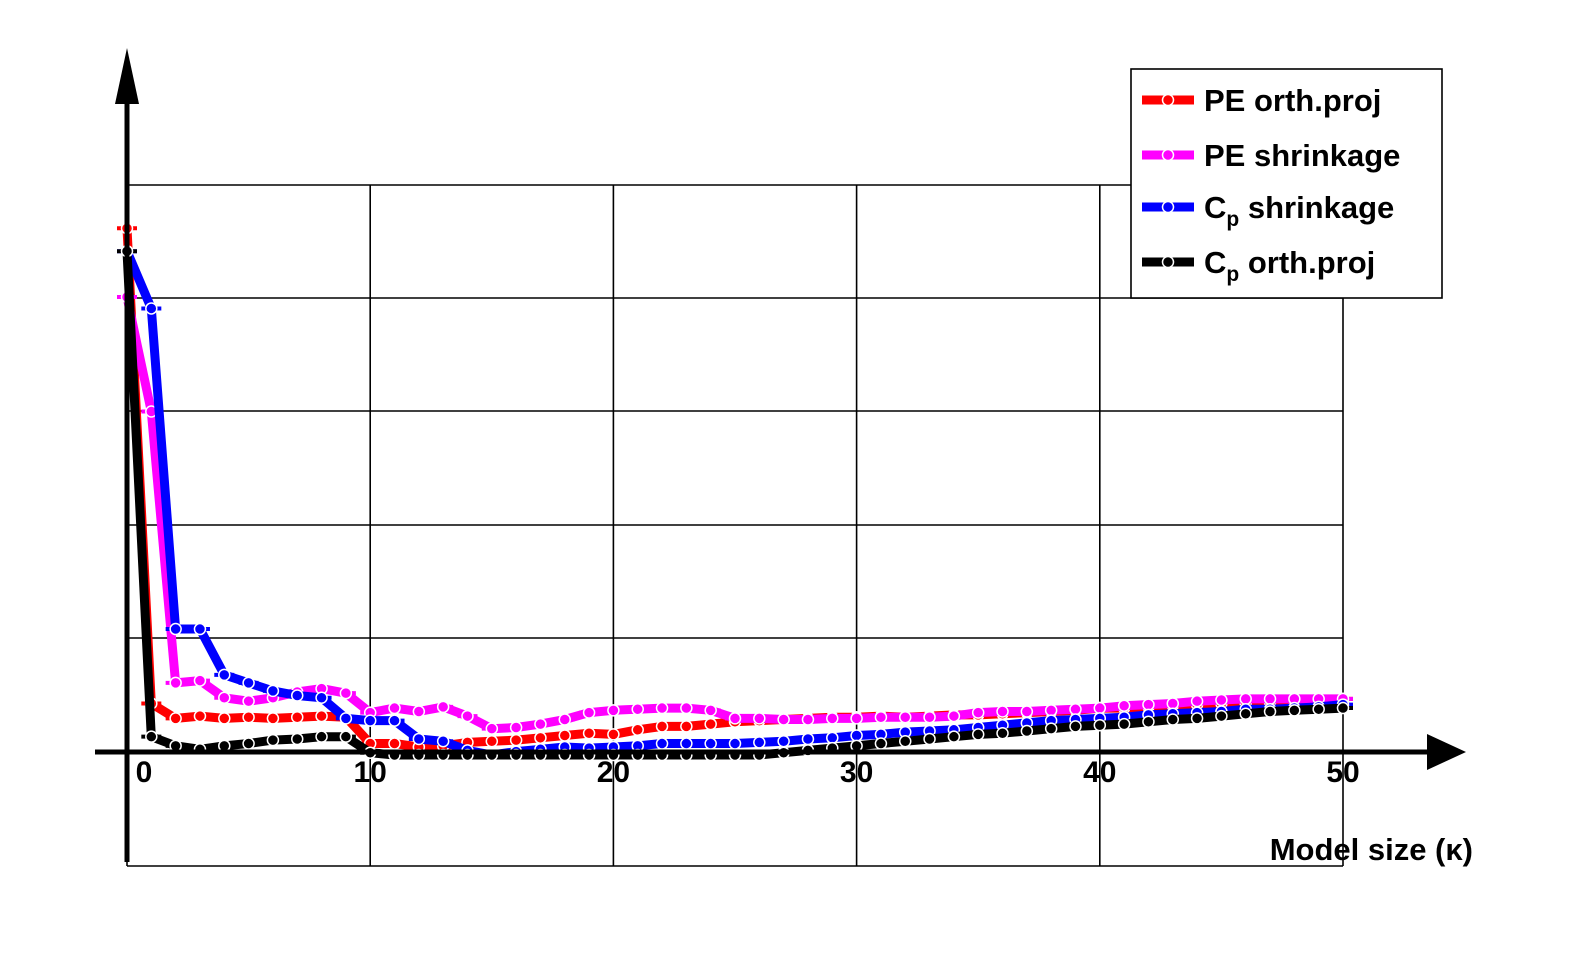 The width and height of the screenshot is (1582, 960). Describe the element at coordinates (856, 772) in the screenshot. I see `x-tick-label: 30` at that location.